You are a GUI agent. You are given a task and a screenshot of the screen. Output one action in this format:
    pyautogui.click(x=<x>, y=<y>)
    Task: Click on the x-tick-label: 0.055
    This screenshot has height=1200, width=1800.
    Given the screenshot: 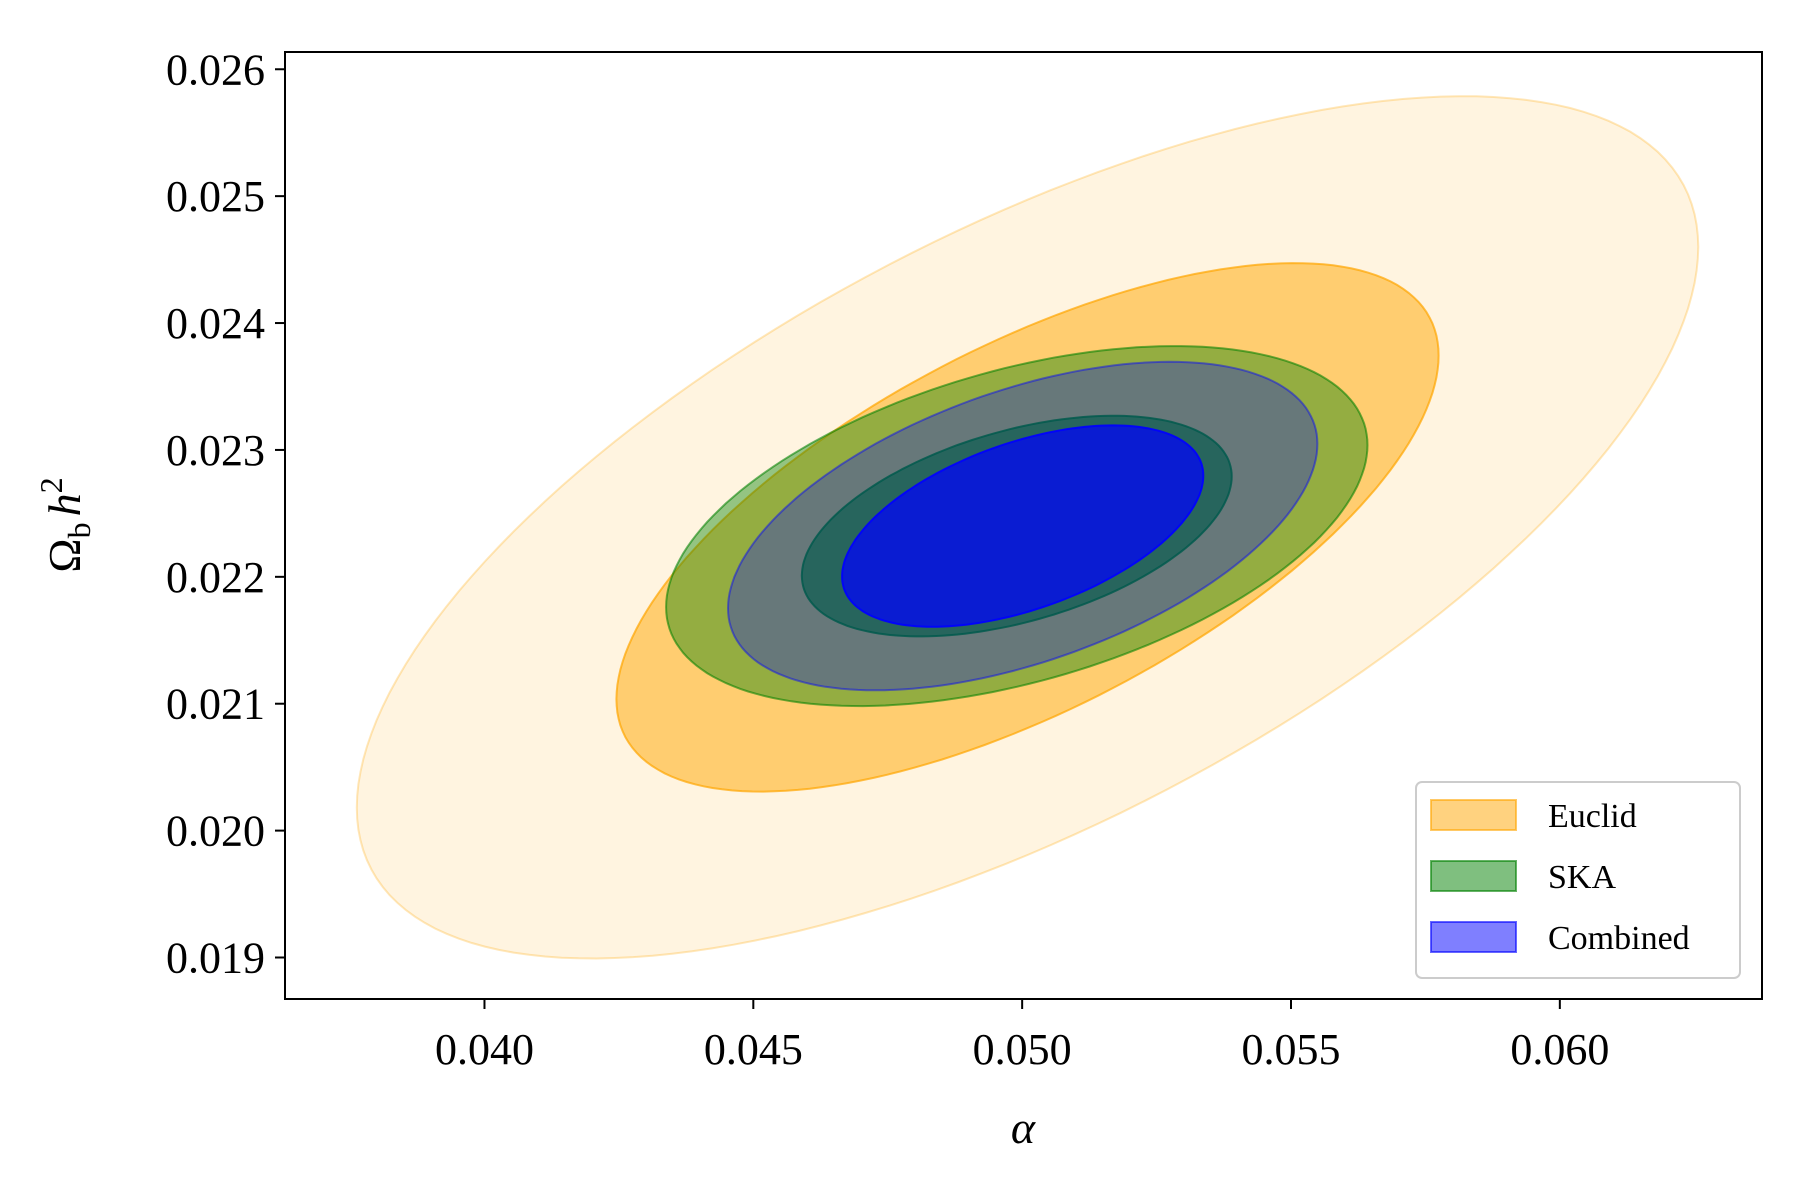 What is the action you would take?
    pyautogui.click(x=1290, y=1049)
    